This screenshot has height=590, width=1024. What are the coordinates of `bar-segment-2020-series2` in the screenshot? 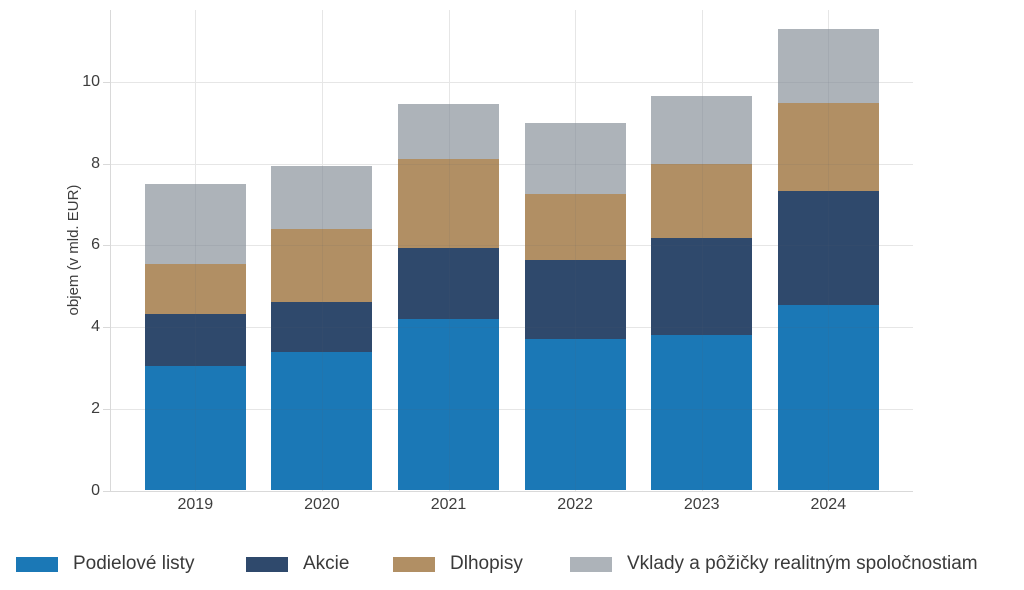 It's located at (322, 265).